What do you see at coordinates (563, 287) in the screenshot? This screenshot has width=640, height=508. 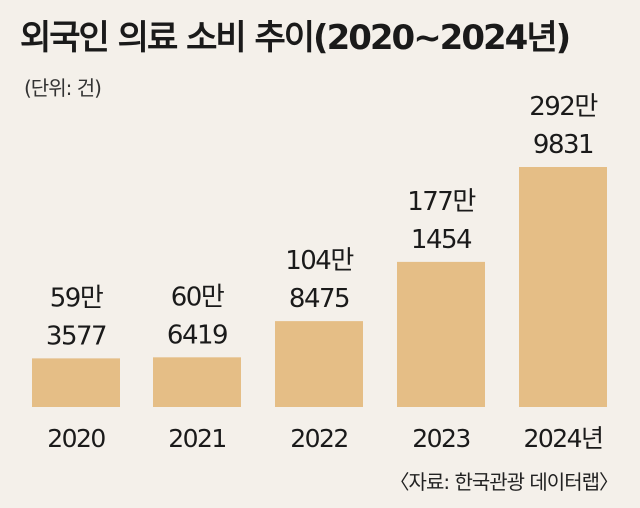 I see `bar-2024년` at bounding box center [563, 287].